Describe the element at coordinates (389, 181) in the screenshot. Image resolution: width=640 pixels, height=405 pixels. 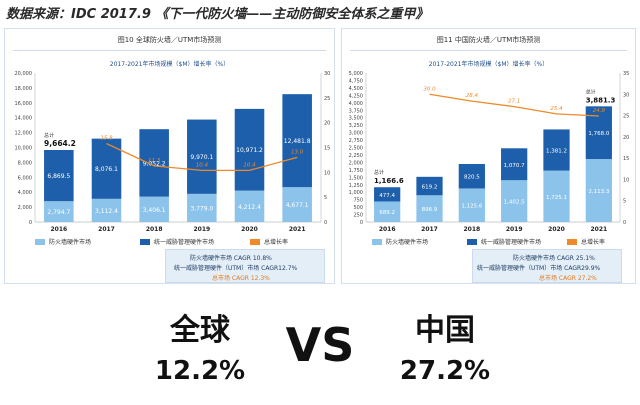
I see `total-value: 1,166.6` at that location.